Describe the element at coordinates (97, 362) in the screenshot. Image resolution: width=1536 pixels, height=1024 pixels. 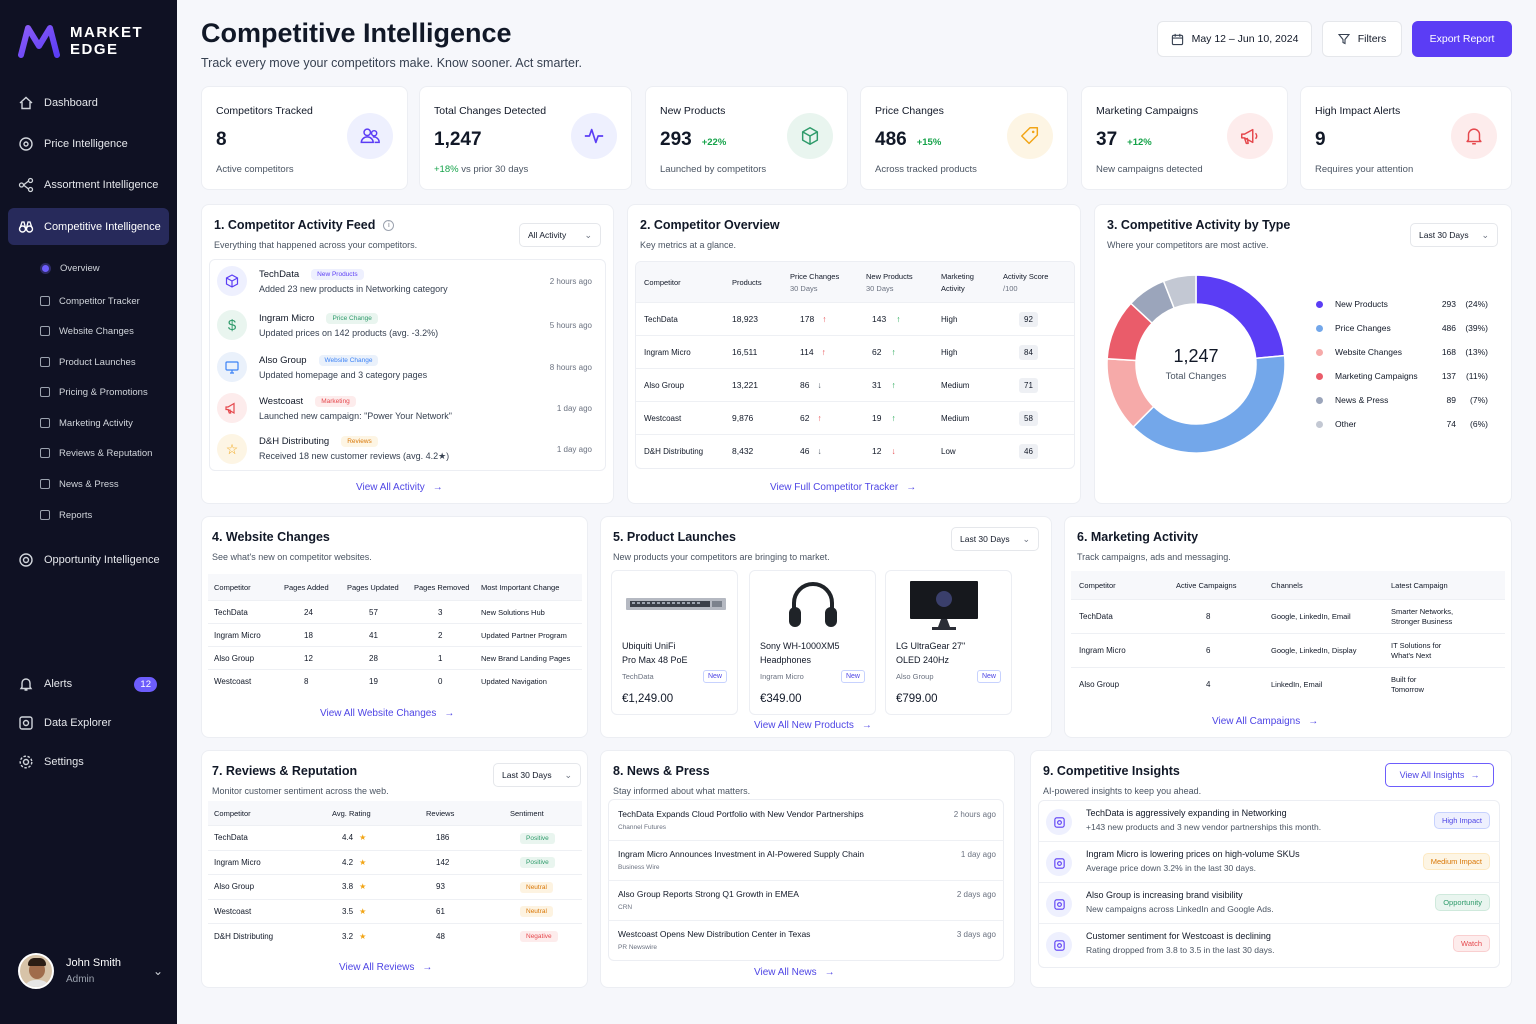
I see `subnav-label: Product Launches` at that location.